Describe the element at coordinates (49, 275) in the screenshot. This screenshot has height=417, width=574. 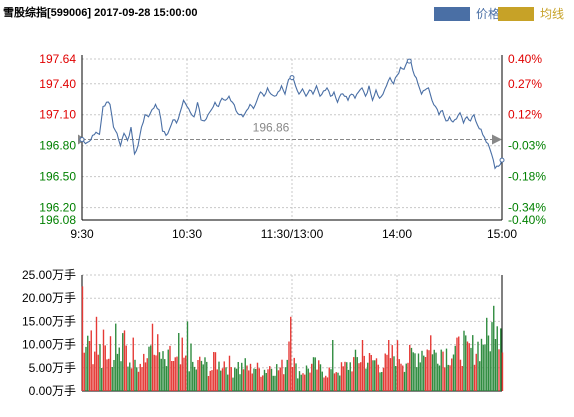
I see `volume-y-tick-label: 25.00万手` at that location.